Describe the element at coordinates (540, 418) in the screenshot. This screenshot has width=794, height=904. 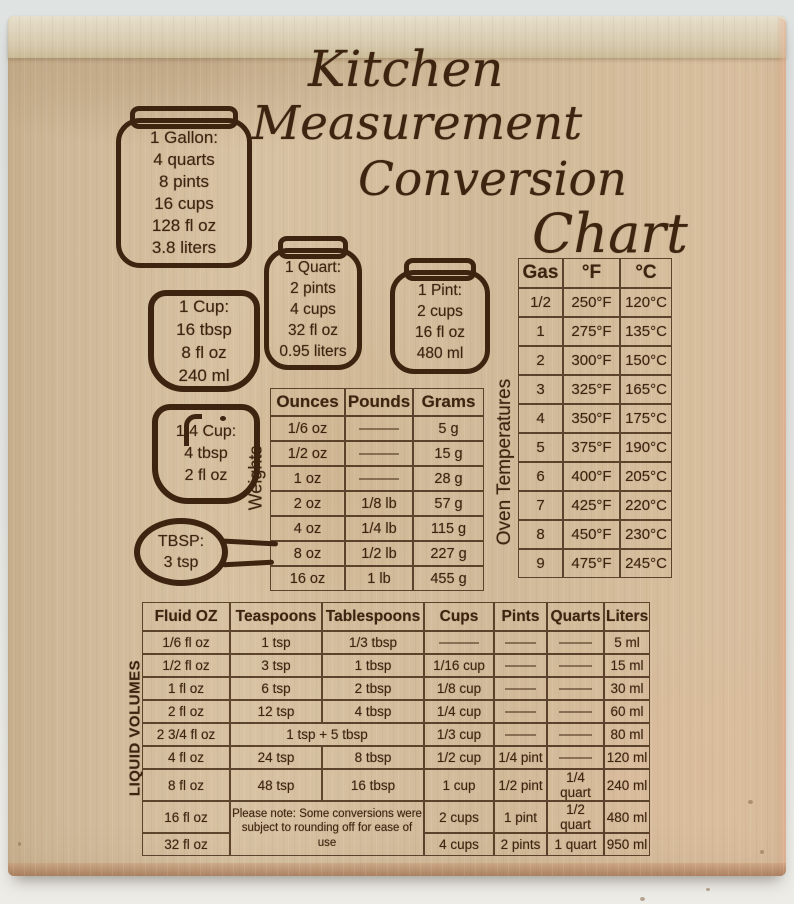
I see `table-cell: 4` at that location.